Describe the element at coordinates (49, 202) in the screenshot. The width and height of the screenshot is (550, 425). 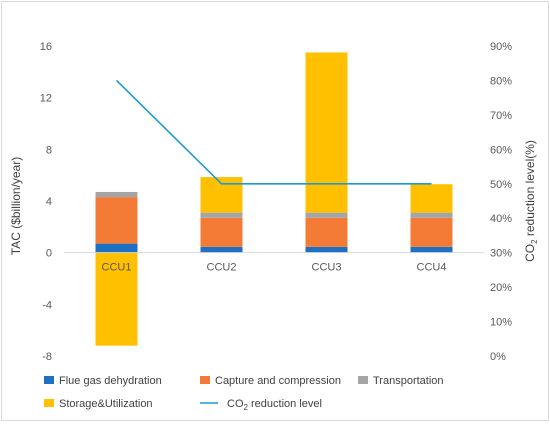
I see `y-tick-label: 4` at that location.